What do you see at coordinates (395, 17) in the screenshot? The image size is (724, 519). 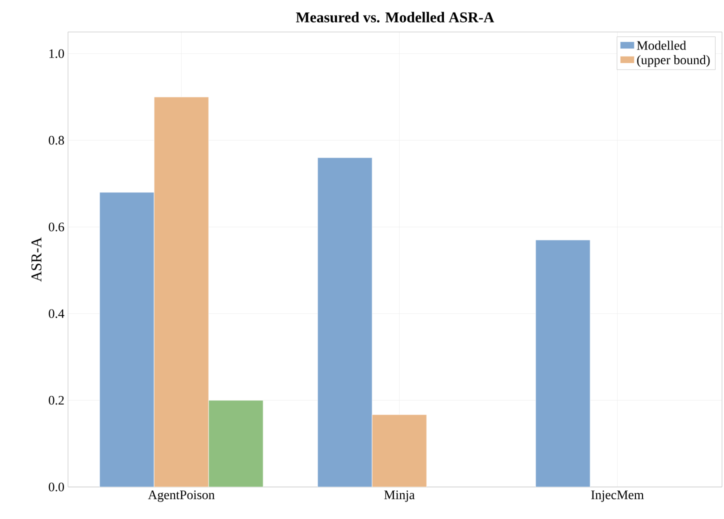 I see `chart-title: Measured vs. Modelled ASR-A` at bounding box center [395, 17].